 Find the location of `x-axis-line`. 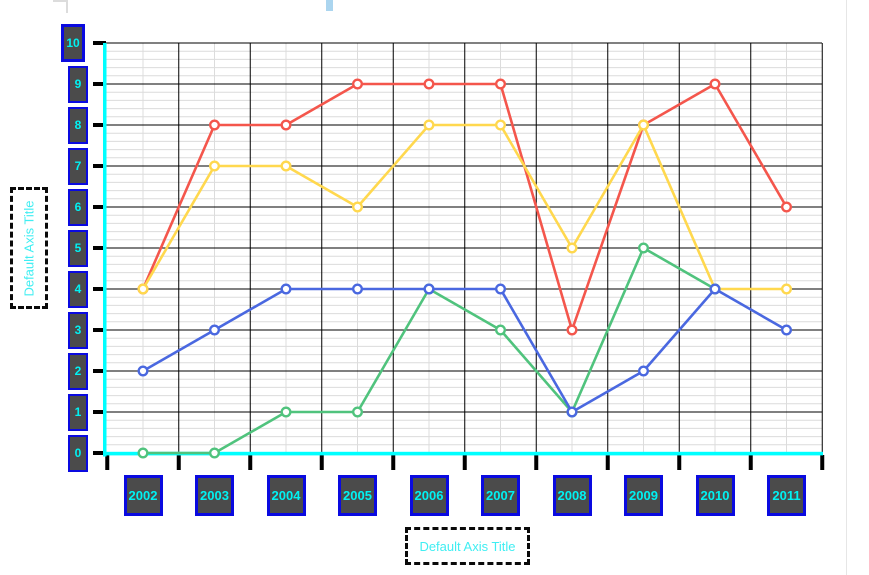

x-axis-line is located at coordinates (463, 453).